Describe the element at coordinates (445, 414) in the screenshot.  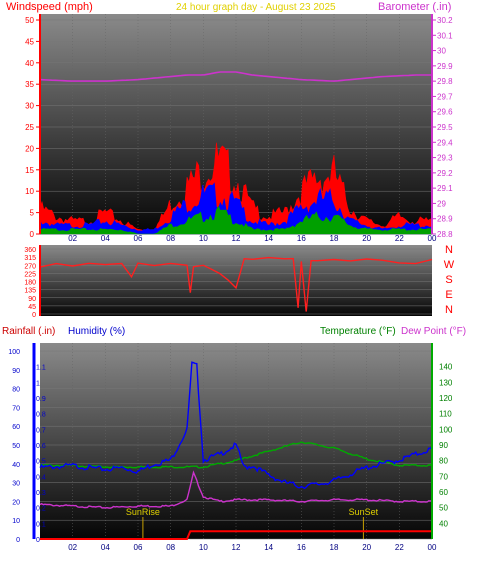
I see `temp-tick-label: 110` at that location.